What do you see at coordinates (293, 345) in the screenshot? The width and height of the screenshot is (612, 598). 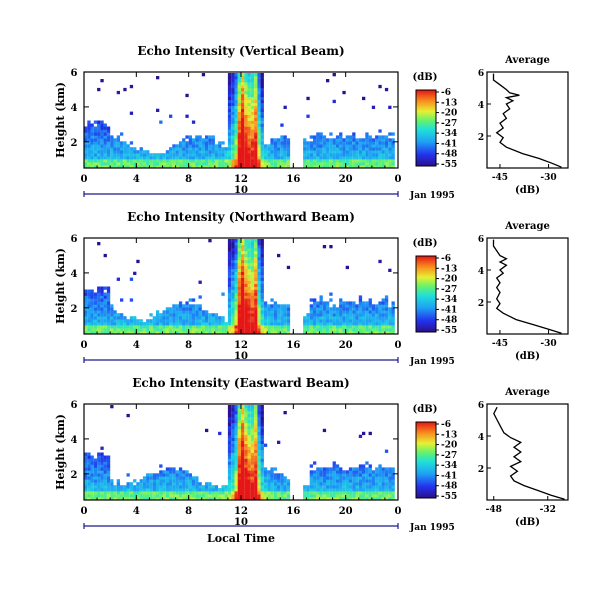 I see `x-tick-label: 16` at bounding box center [293, 345].